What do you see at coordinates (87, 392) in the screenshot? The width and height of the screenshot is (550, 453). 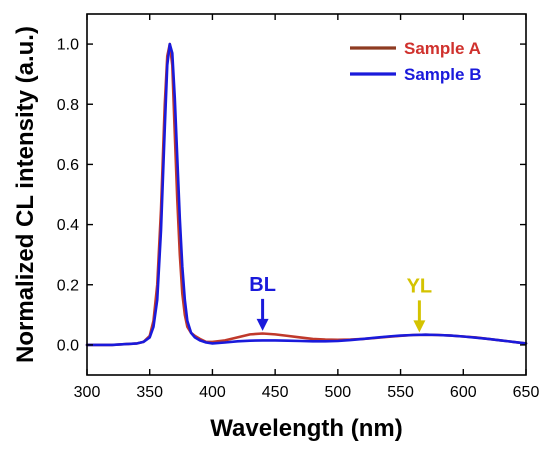 I see `x-tick-label: 300` at bounding box center [87, 392].